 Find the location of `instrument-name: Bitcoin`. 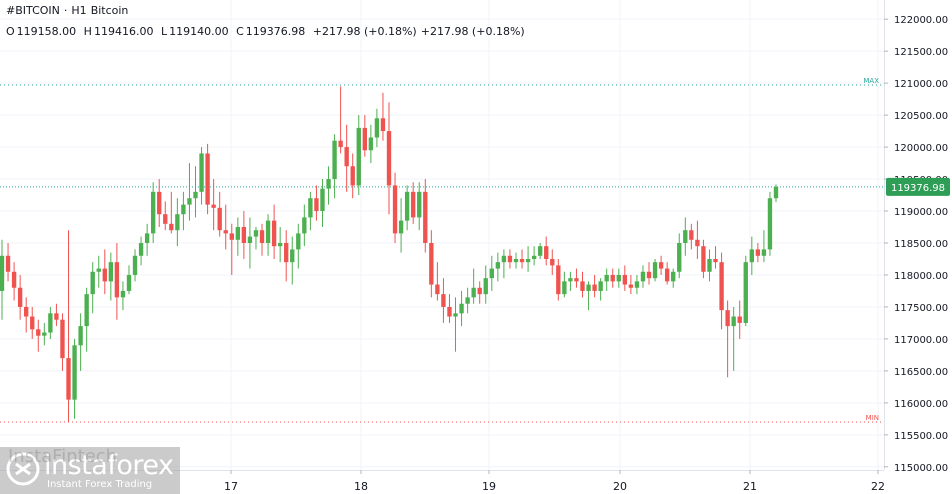

instrument-name: Bitcoin is located at coordinates (109, 10).